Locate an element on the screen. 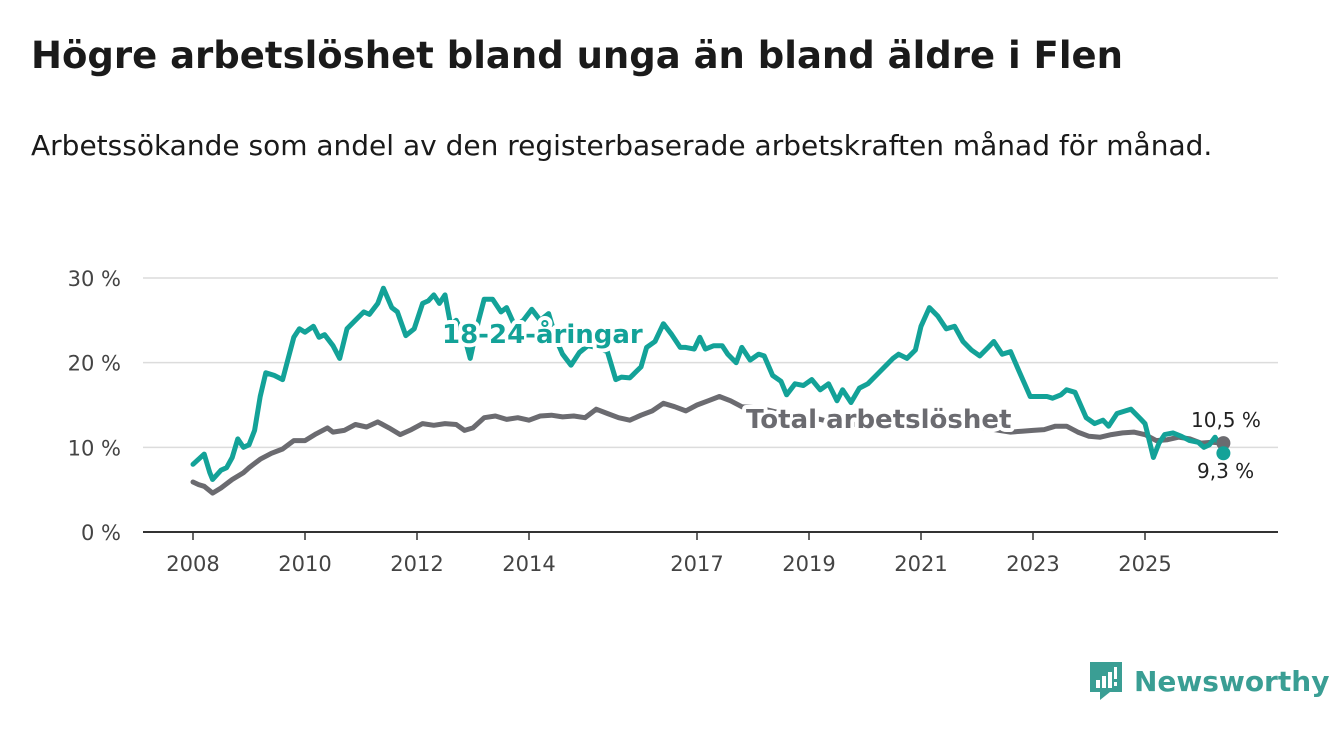 Image resolution: width=1340 pixels, height=734 pixels. y-tick-label: 0 % is located at coordinates (101, 533).